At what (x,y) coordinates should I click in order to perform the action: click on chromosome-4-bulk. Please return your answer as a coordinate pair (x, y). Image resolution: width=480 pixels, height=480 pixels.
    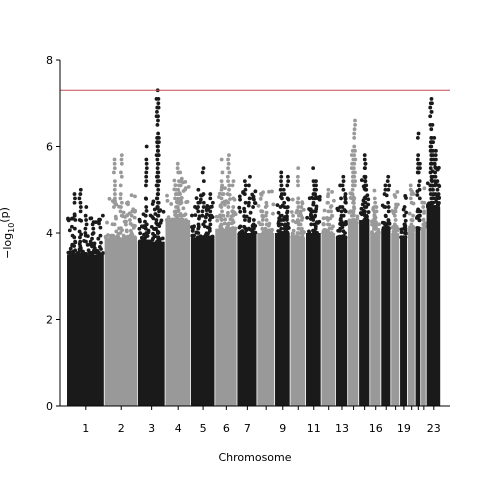
    Looking at the image, I should click on (178, 313).